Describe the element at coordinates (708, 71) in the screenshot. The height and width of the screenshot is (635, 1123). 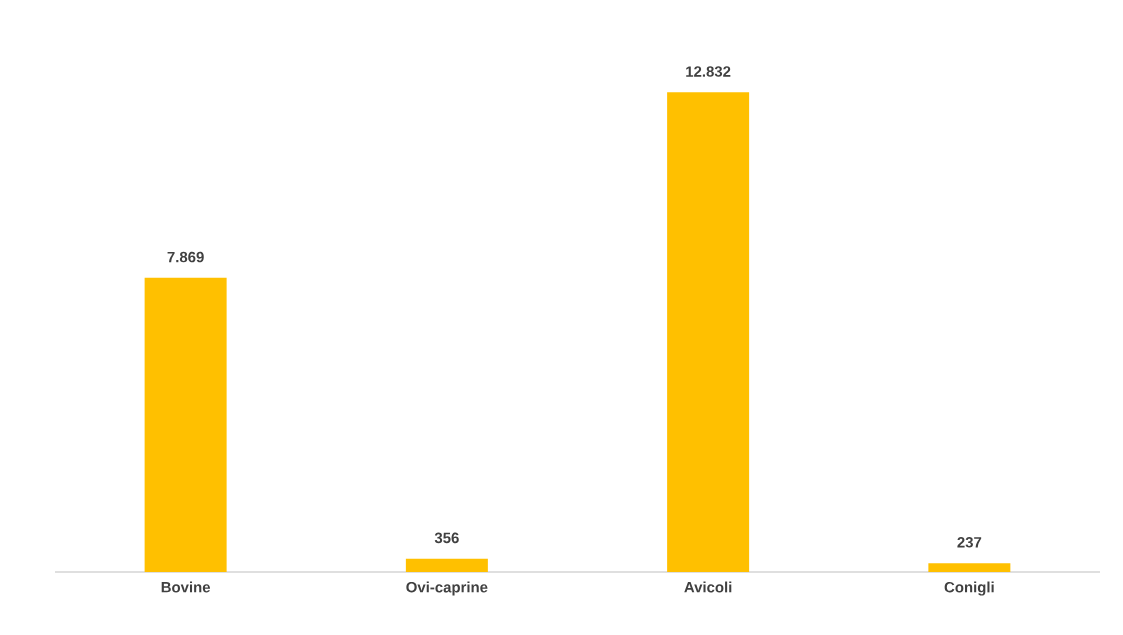
I see `data-label: 12.832` at that location.